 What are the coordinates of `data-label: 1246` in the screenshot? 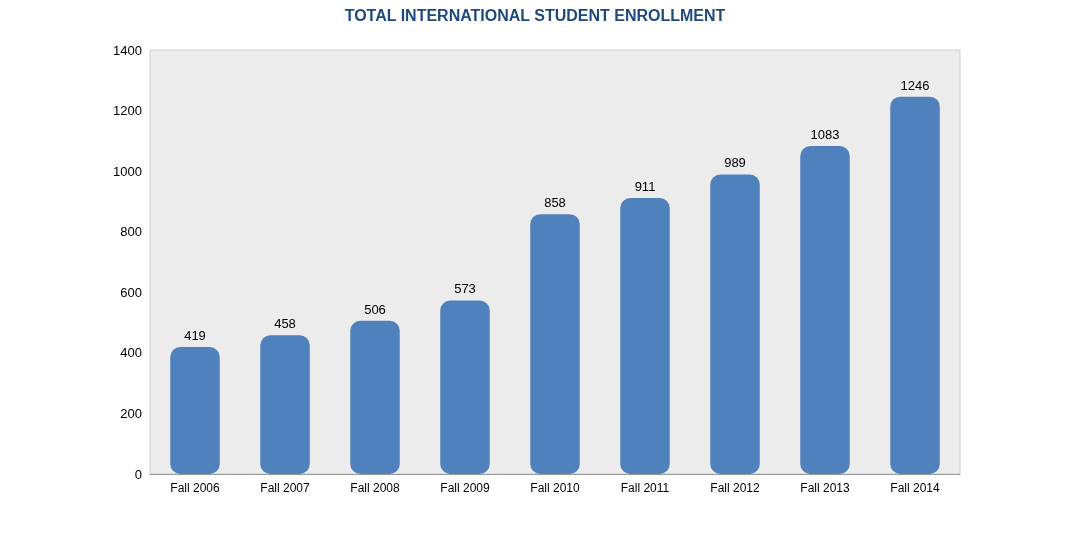 It's located at (915, 85).